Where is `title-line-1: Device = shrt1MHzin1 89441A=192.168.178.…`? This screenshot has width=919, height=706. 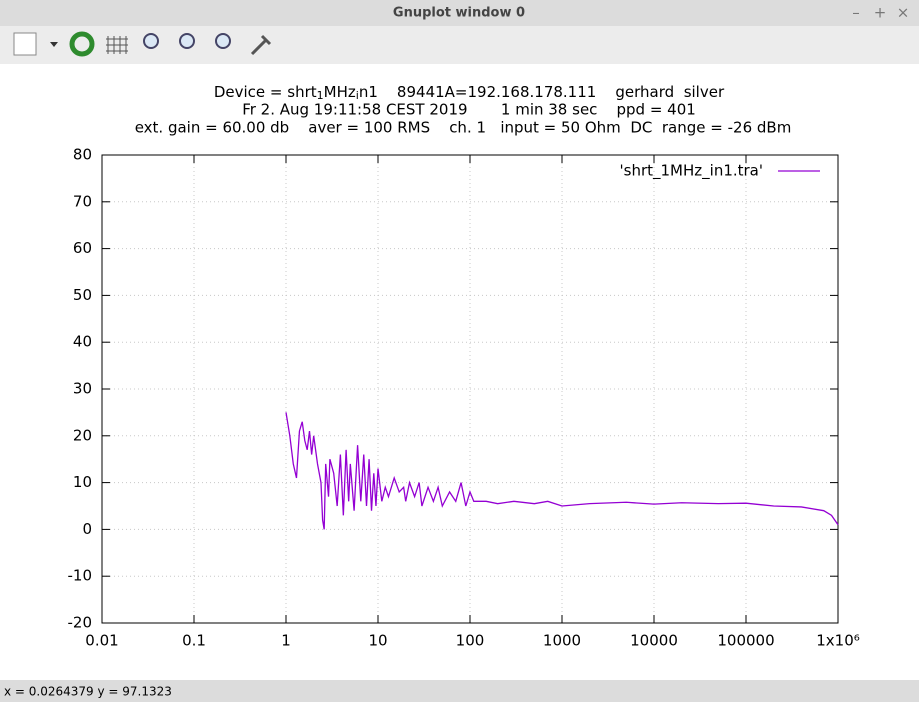 title-line-1: Device = shrt1MHzin1 89441A=192.168.178.… is located at coordinates (469, 93).